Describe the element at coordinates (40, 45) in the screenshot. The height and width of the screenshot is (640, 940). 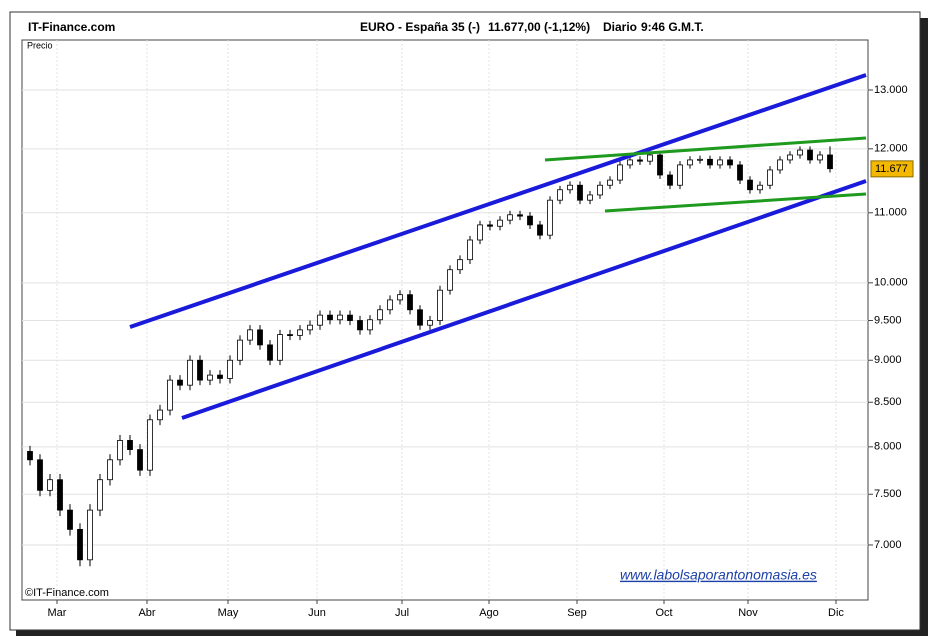
I see `y-axis-label: Precio` at that location.